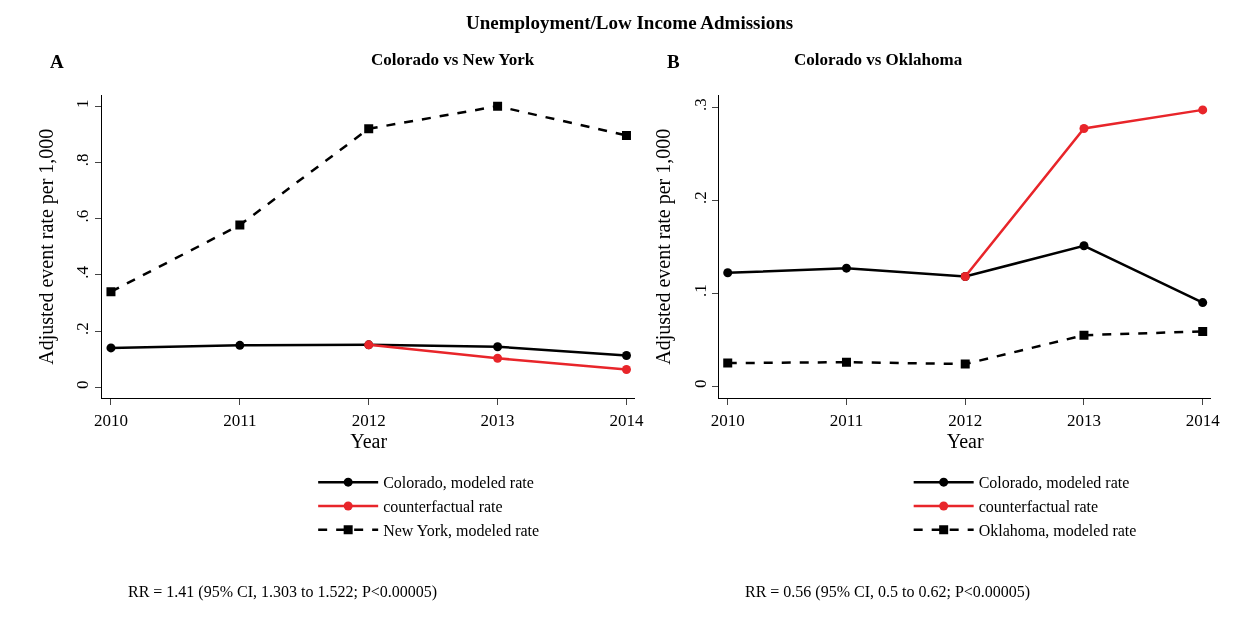 The height and width of the screenshot is (622, 1249). Describe the element at coordinates (283, 592) in the screenshot. I see `text: RR = 1.41 (95% CI, 1.303 to 1.522; P<0.00005)` at that location.